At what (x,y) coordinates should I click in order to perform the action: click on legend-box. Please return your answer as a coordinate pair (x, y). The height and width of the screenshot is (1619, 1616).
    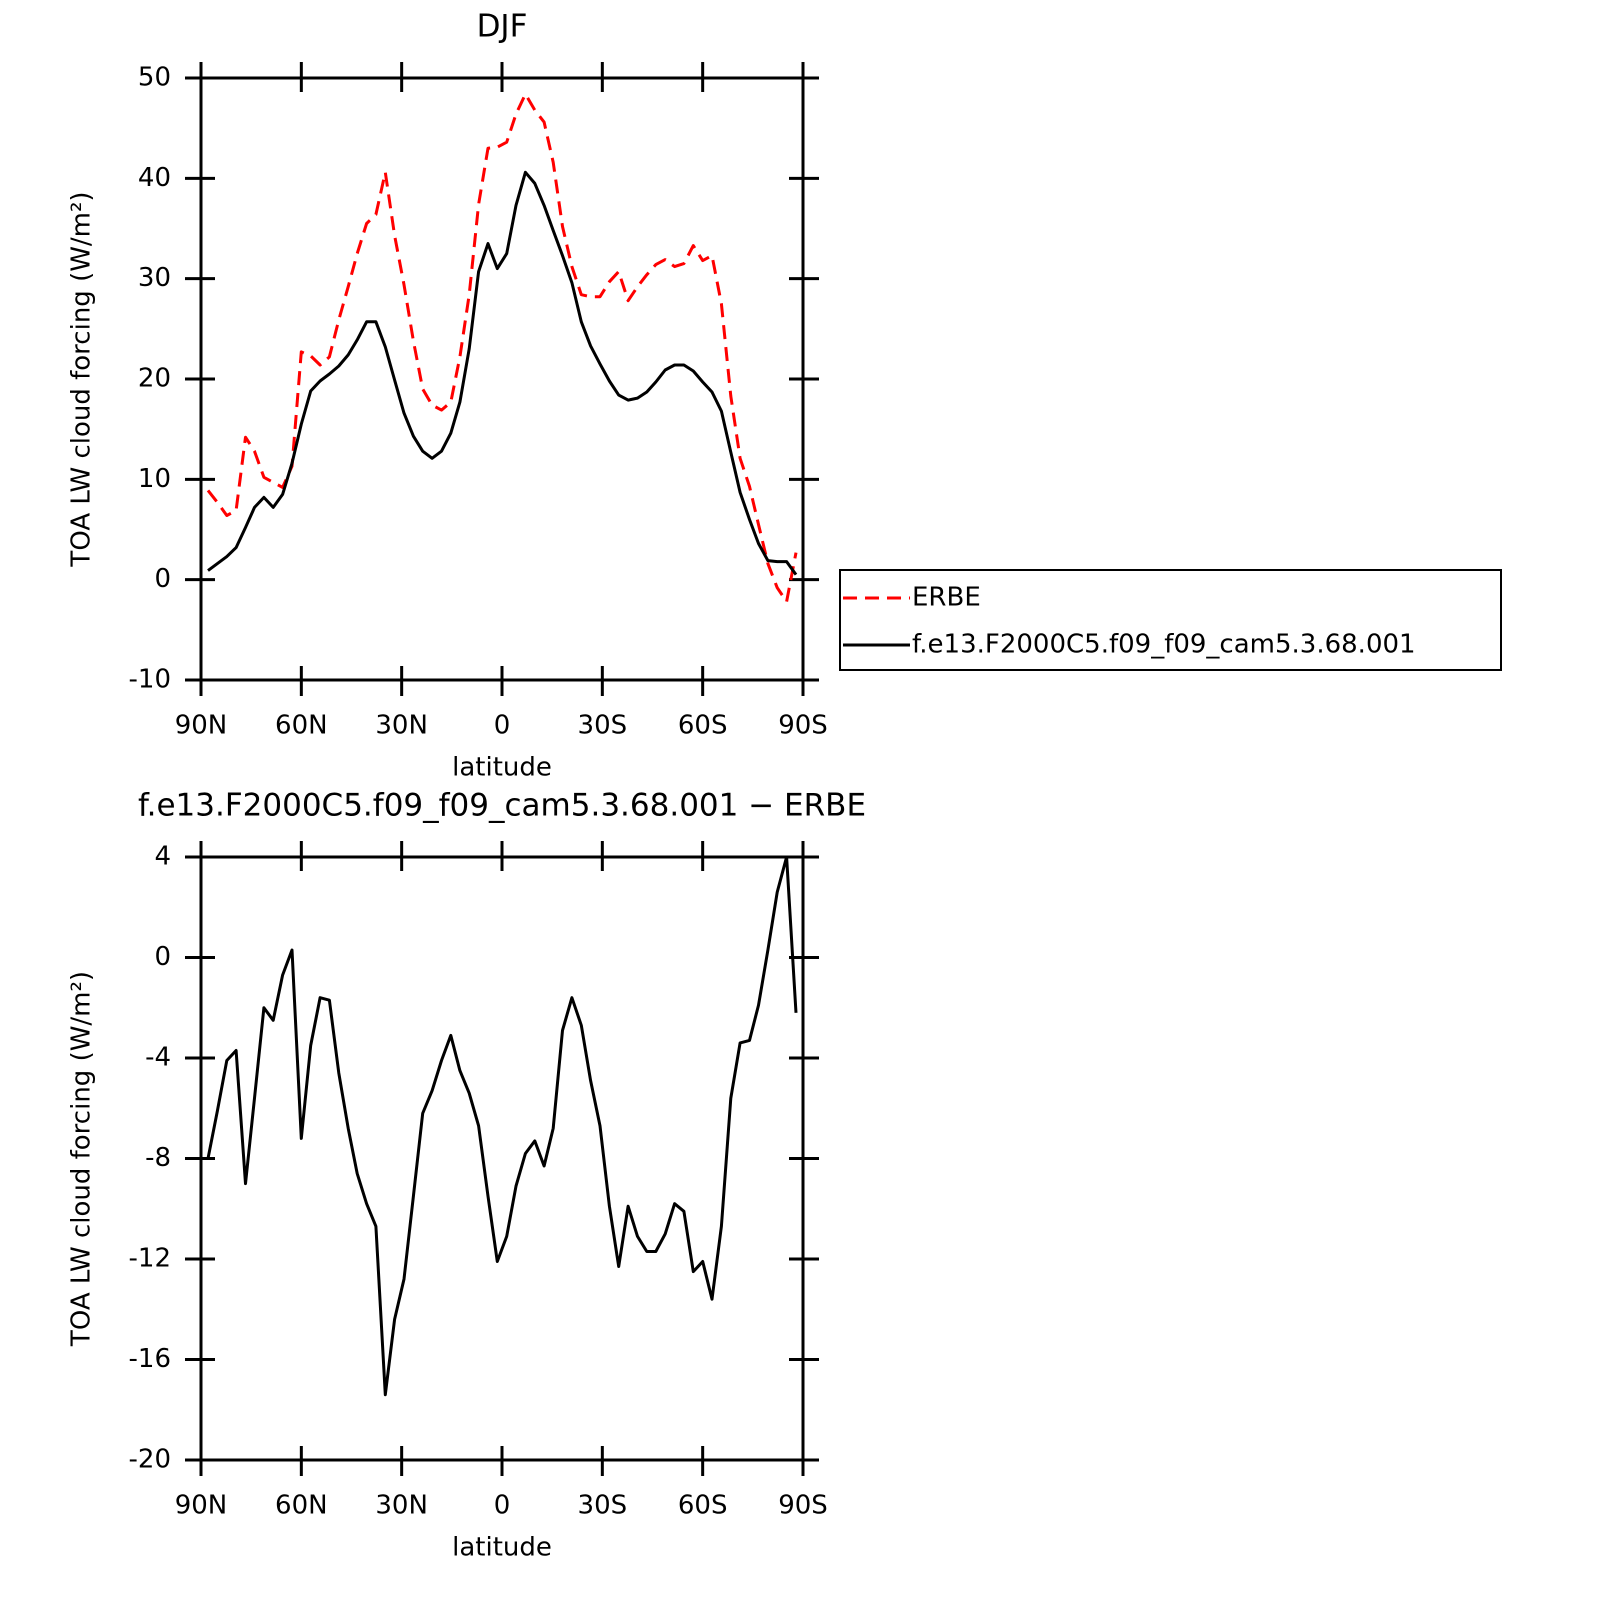
    Looking at the image, I should click on (1170, 620).